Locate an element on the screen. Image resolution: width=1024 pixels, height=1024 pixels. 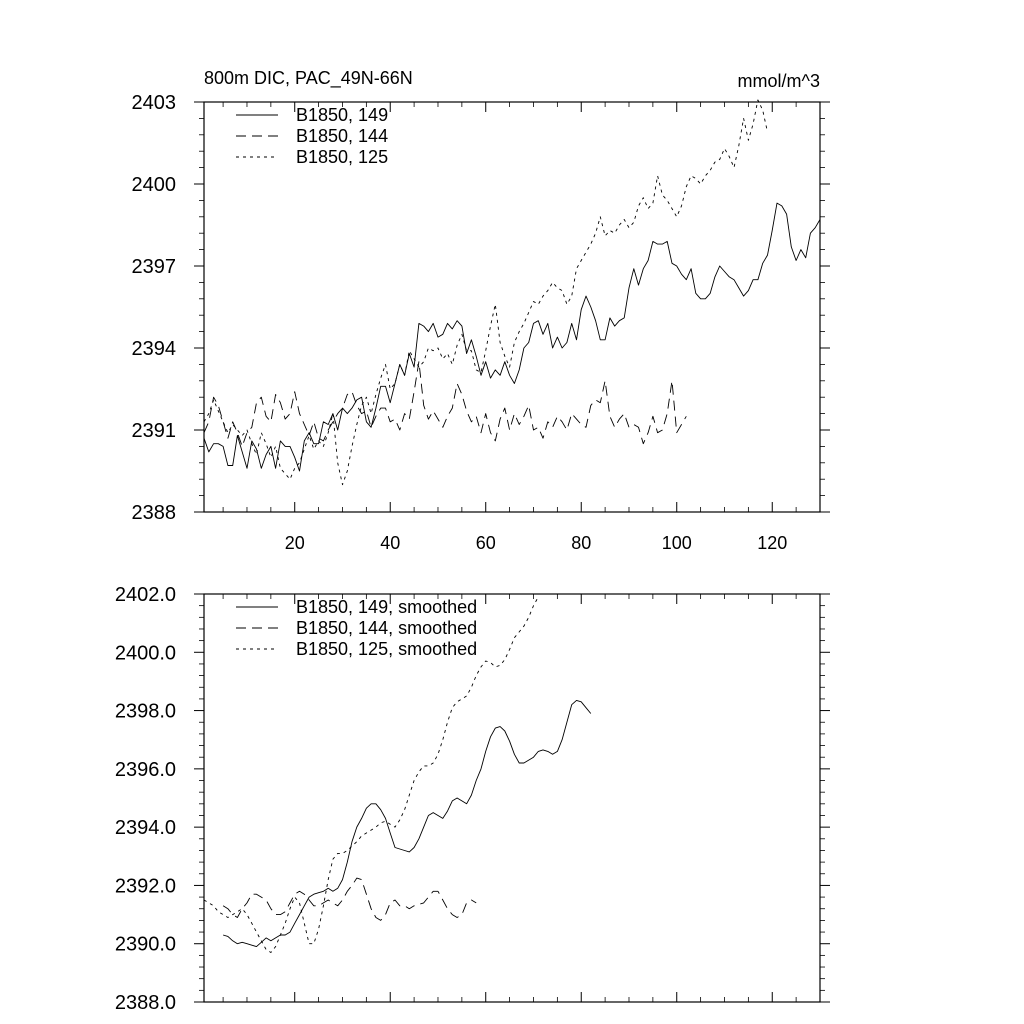
bottom-y-tick-label: 2398.0 is located at coordinates (145, 712).